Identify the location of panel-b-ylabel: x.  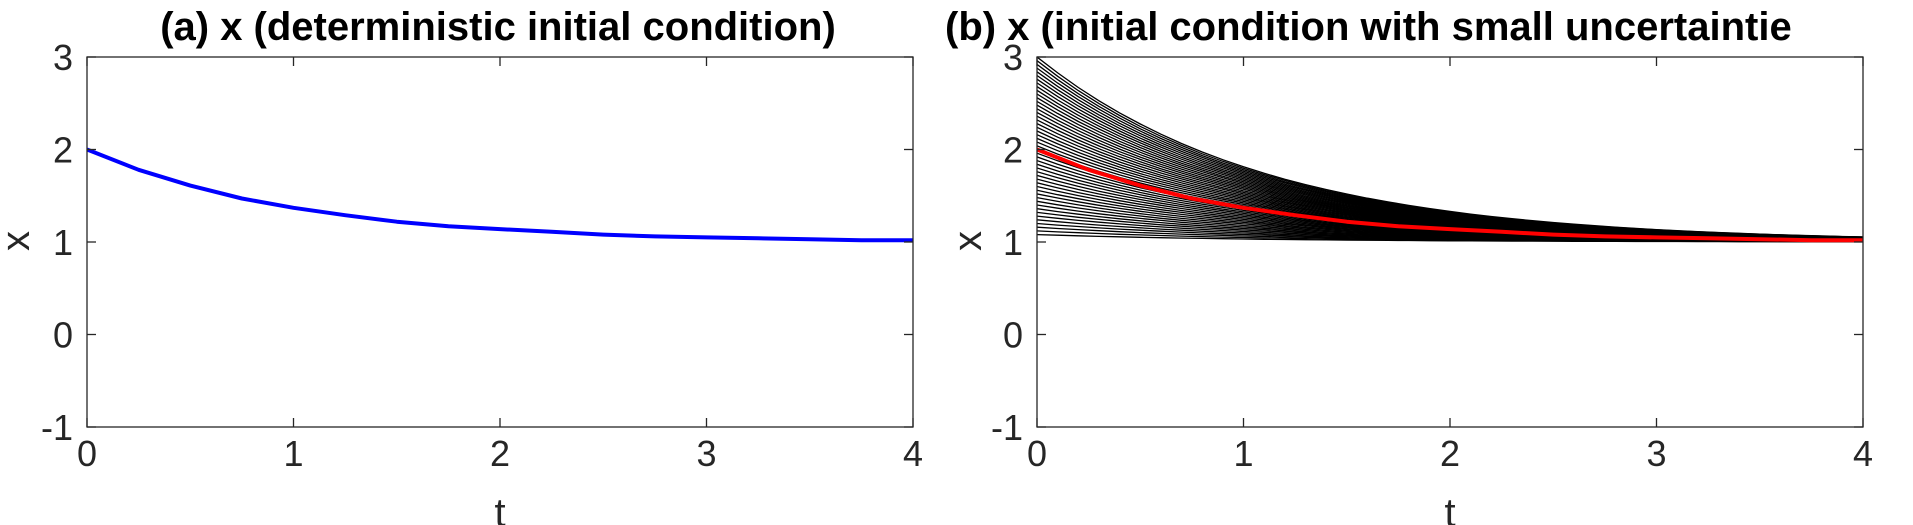
(968, 241).